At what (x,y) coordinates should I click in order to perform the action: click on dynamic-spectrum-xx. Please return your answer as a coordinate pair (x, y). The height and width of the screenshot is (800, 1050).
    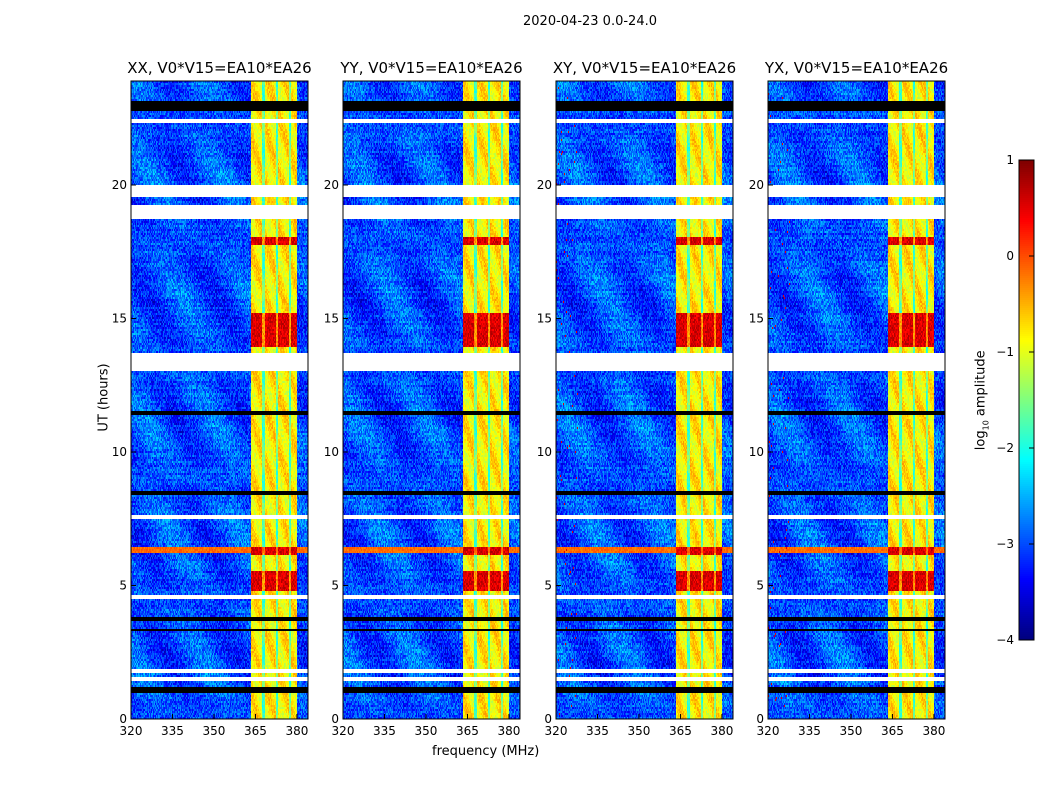
    Looking at the image, I should click on (219, 400).